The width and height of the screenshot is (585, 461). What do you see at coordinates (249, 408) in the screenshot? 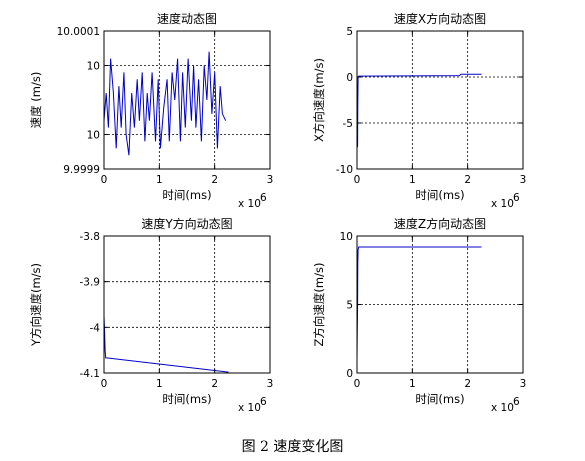
I see `speed-y-x-multiplier: x 10` at bounding box center [249, 408].